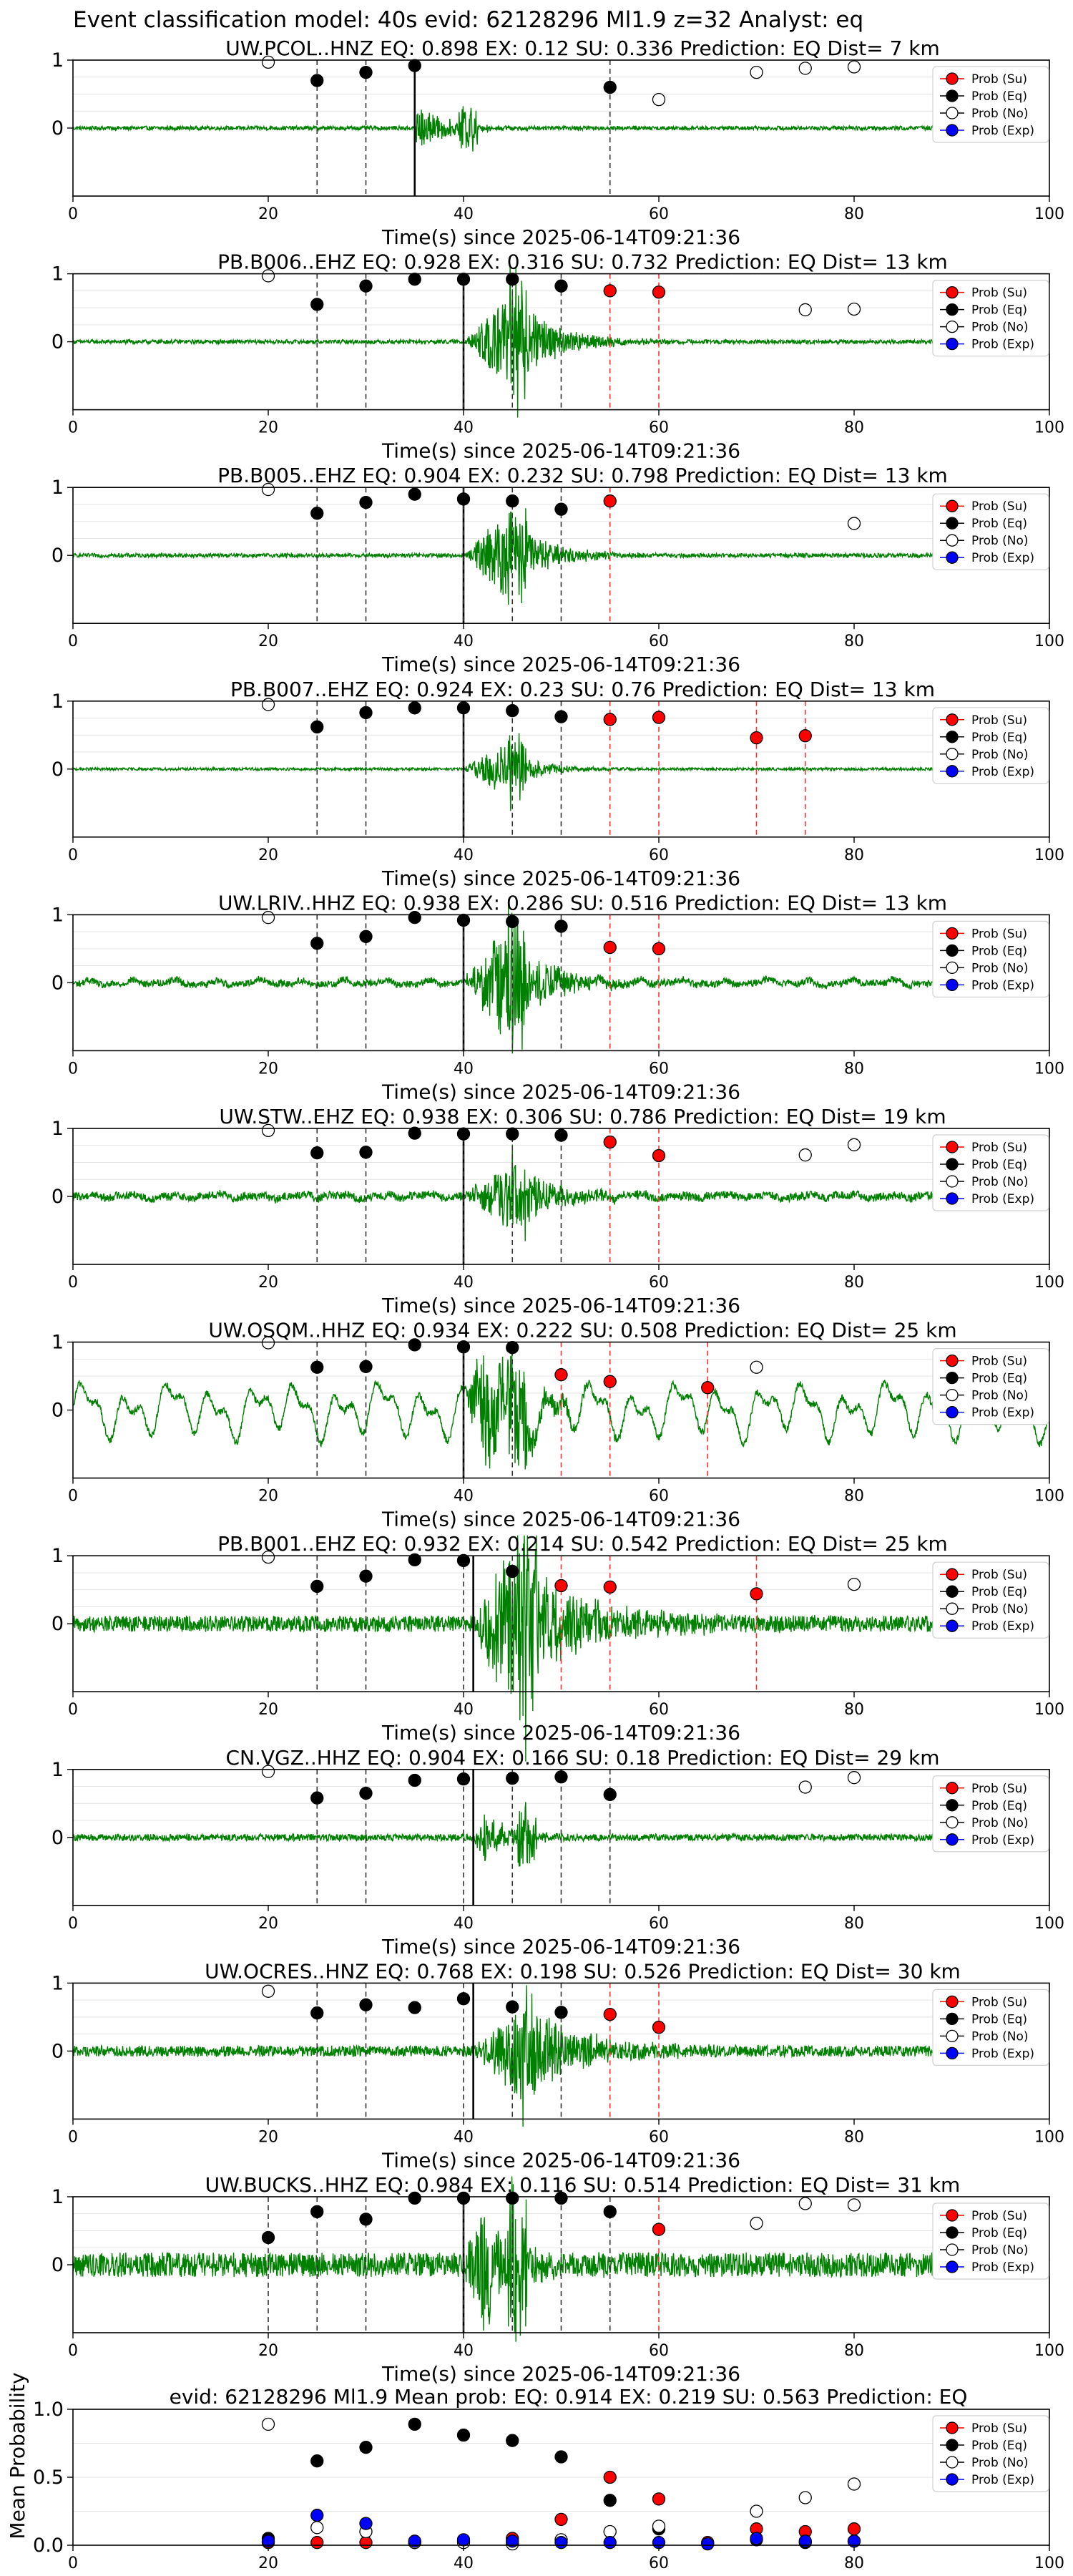  I want to click on legend-label-eq-5: Prob (Eq), so click(999, 1165).